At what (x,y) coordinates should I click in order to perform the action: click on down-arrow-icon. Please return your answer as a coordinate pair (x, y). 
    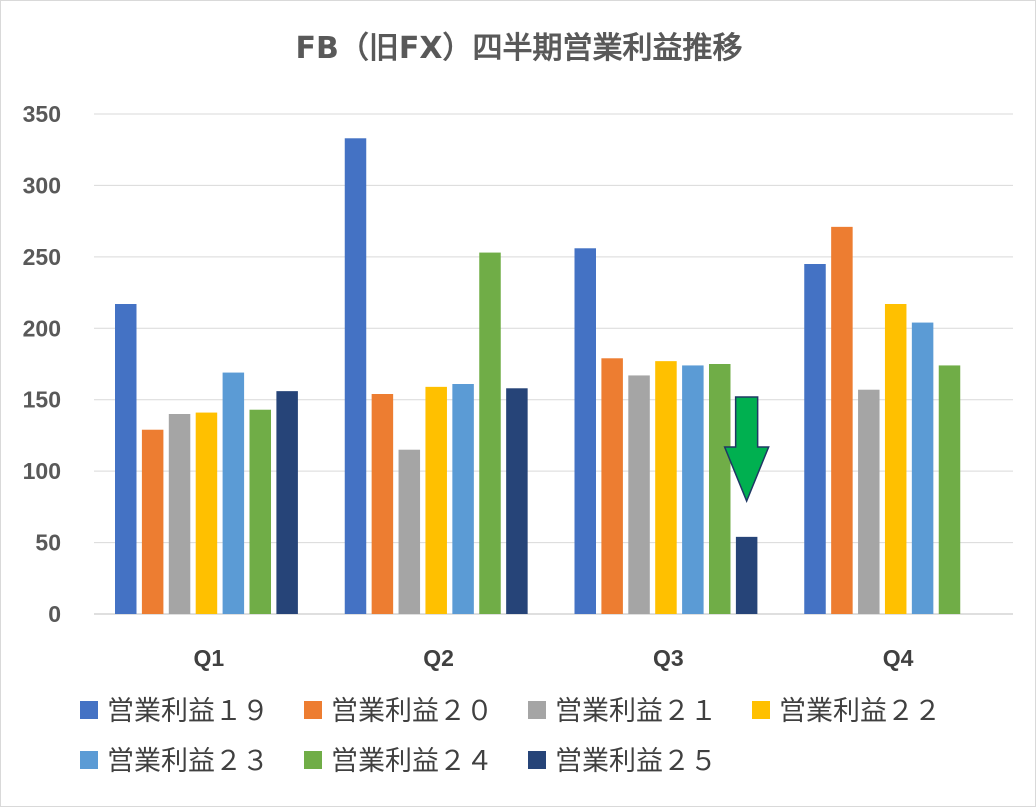
    Looking at the image, I should click on (746, 449).